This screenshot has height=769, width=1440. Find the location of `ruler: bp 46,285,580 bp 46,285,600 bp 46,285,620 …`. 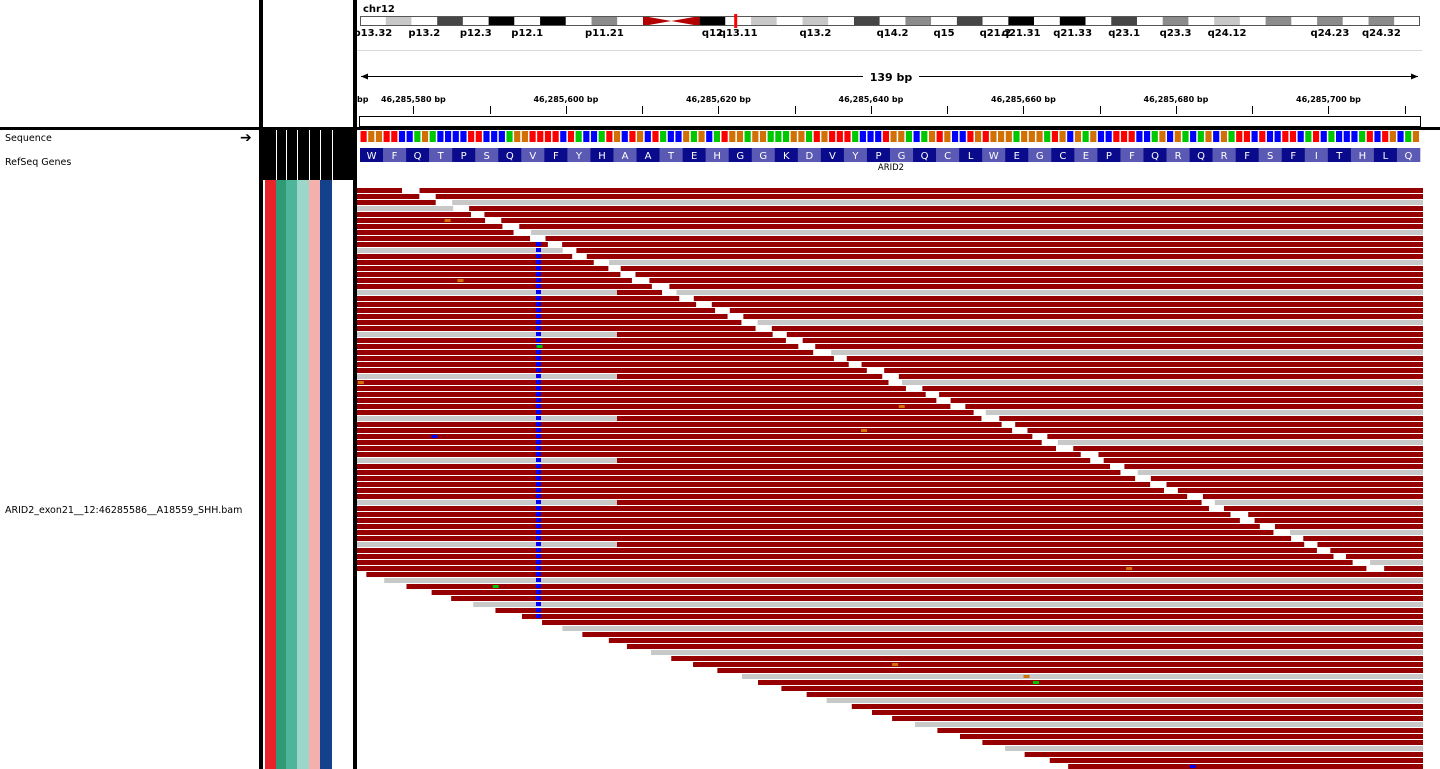

ruler: bp 46,285,580 bp 46,285,600 bp 46,285,620 … is located at coordinates (881, 104).